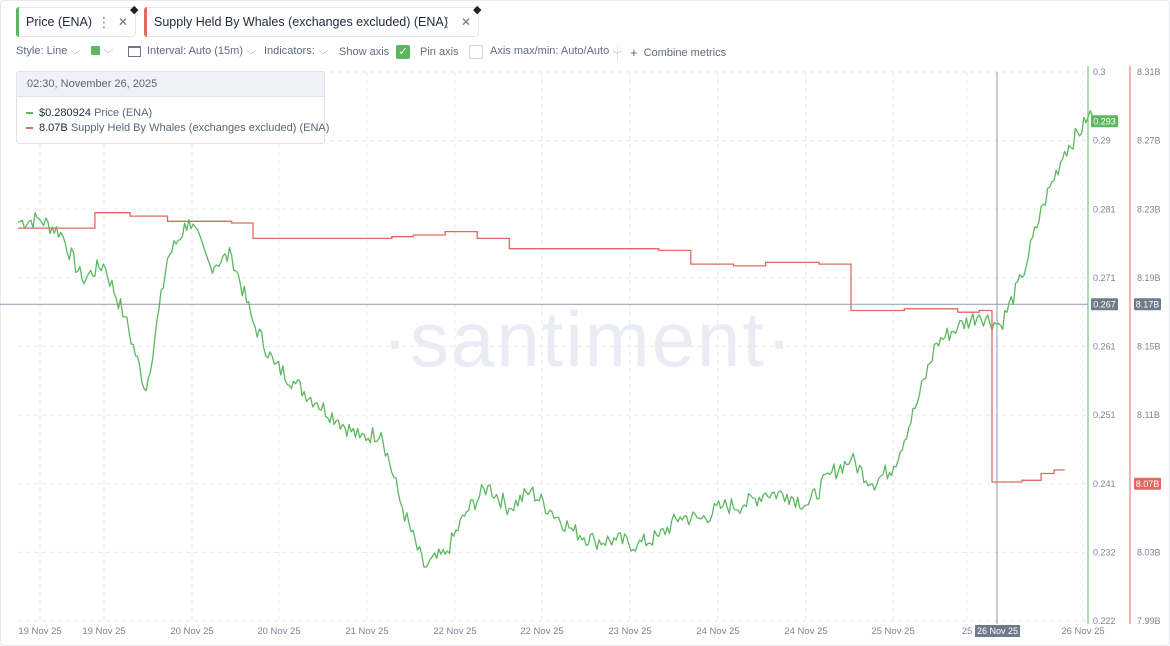 The width and height of the screenshot is (1170, 646). I want to click on metric-chip-price: Price (ENA) ⋮ ✕ ◆, so click(77, 20).